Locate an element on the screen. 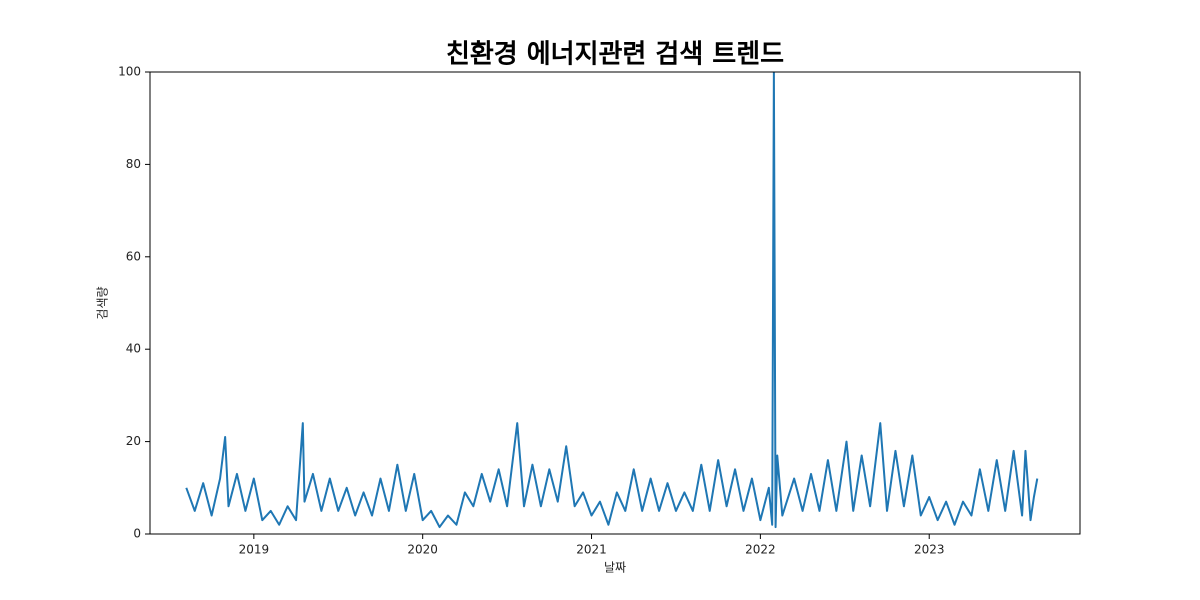 The width and height of the screenshot is (1200, 600). x-axis-label: 날짜 is located at coordinates (615, 568).